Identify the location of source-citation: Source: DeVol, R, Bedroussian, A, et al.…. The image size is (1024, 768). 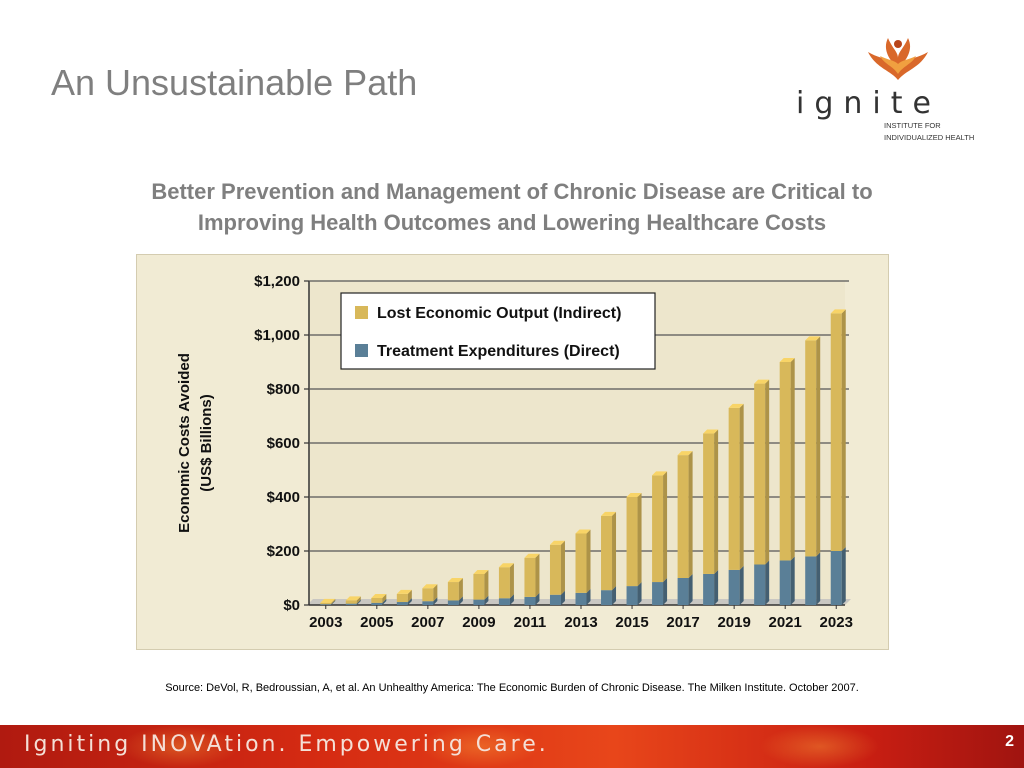
(512, 688).